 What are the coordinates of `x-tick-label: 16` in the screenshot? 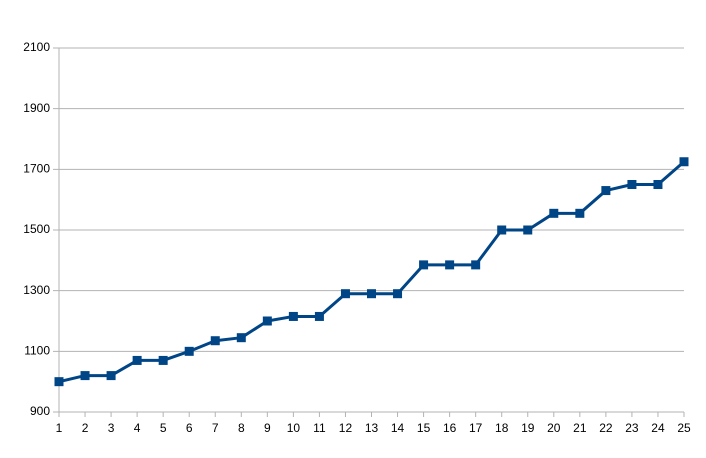 It's located at (450, 428).